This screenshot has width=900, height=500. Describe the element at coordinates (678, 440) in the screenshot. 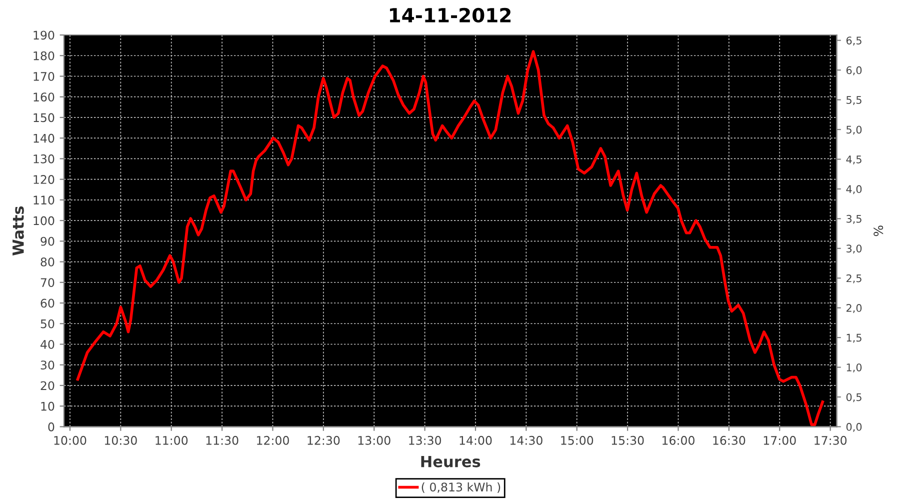

I see `x-tick-label: 16:00` at that location.